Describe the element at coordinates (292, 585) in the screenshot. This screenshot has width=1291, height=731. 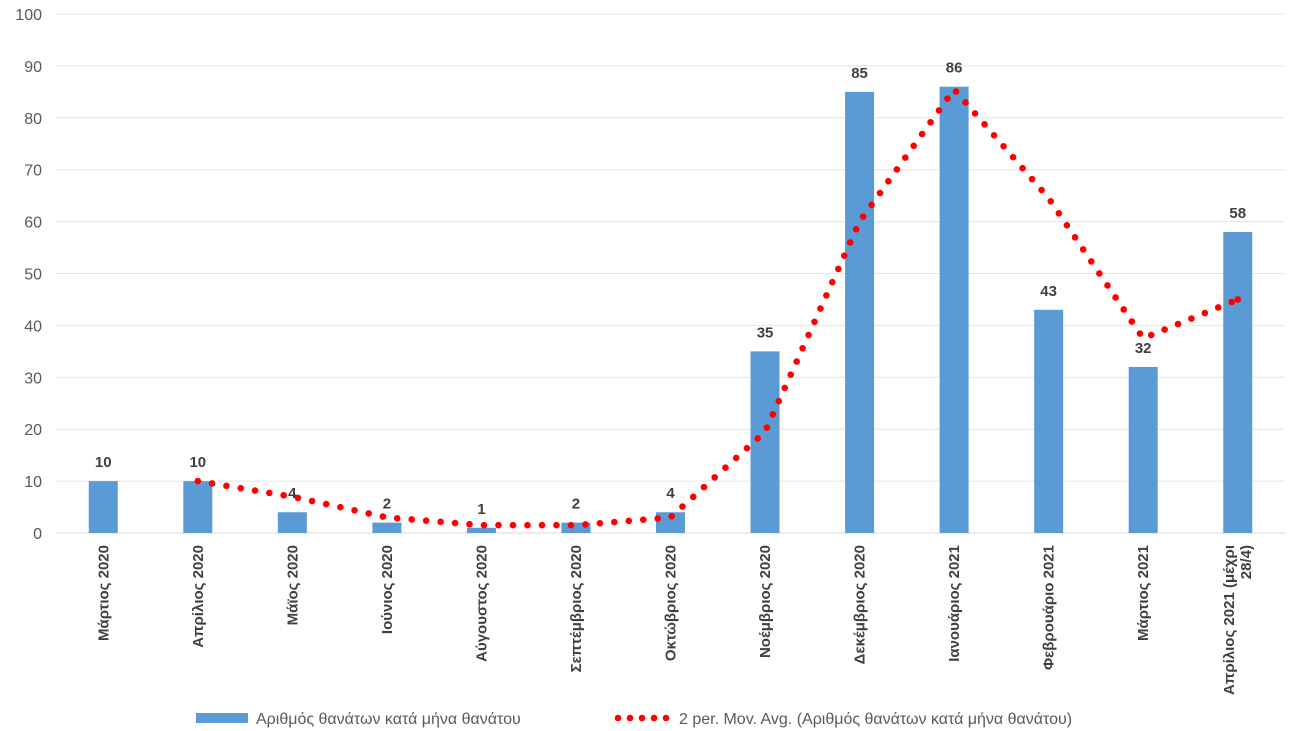
I see `x-tick-label: Μάϊος 2020` at that location.